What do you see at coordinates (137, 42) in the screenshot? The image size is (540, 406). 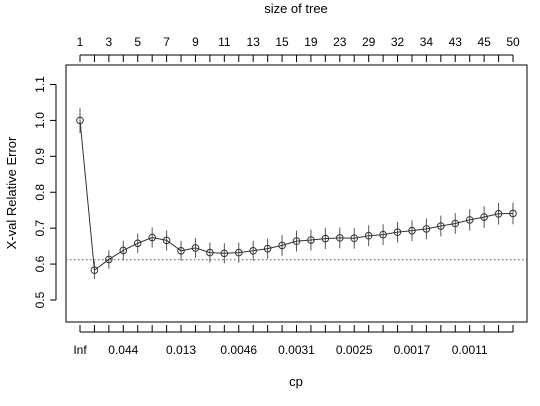 I see `top-tick-label: 5` at bounding box center [137, 42].